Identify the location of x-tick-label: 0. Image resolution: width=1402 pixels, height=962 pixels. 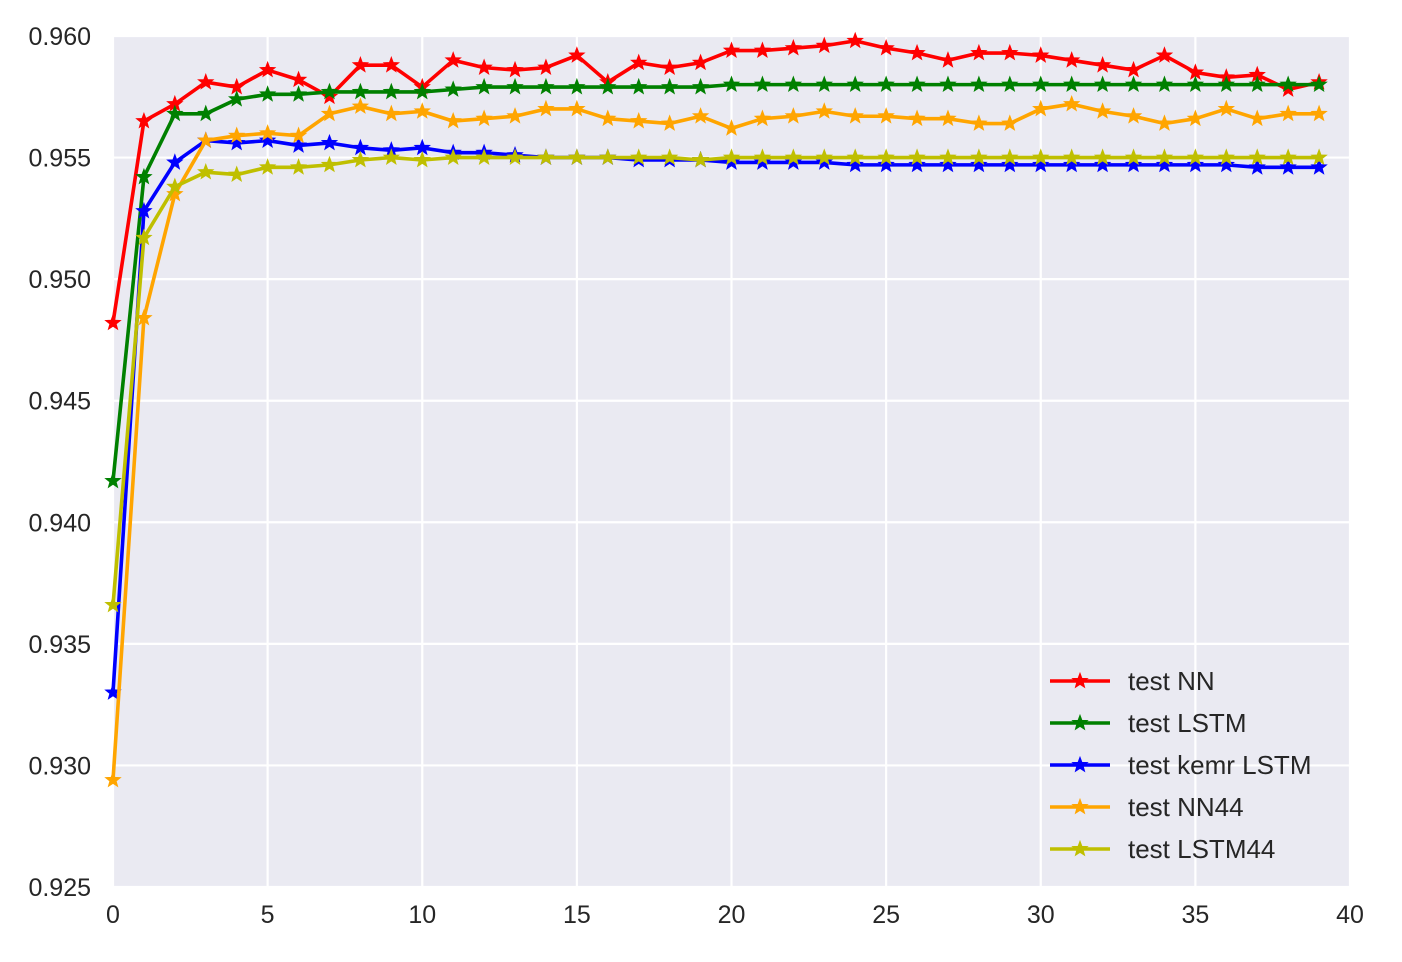
(113, 915).